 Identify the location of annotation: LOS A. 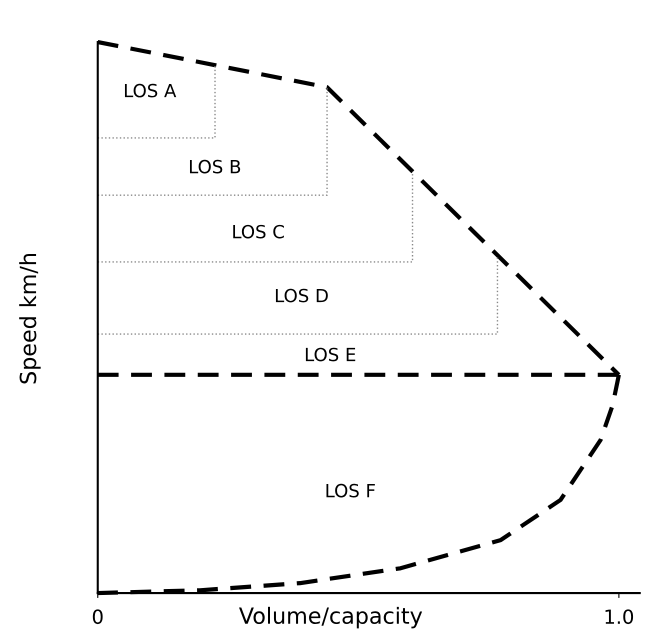
(150, 91).